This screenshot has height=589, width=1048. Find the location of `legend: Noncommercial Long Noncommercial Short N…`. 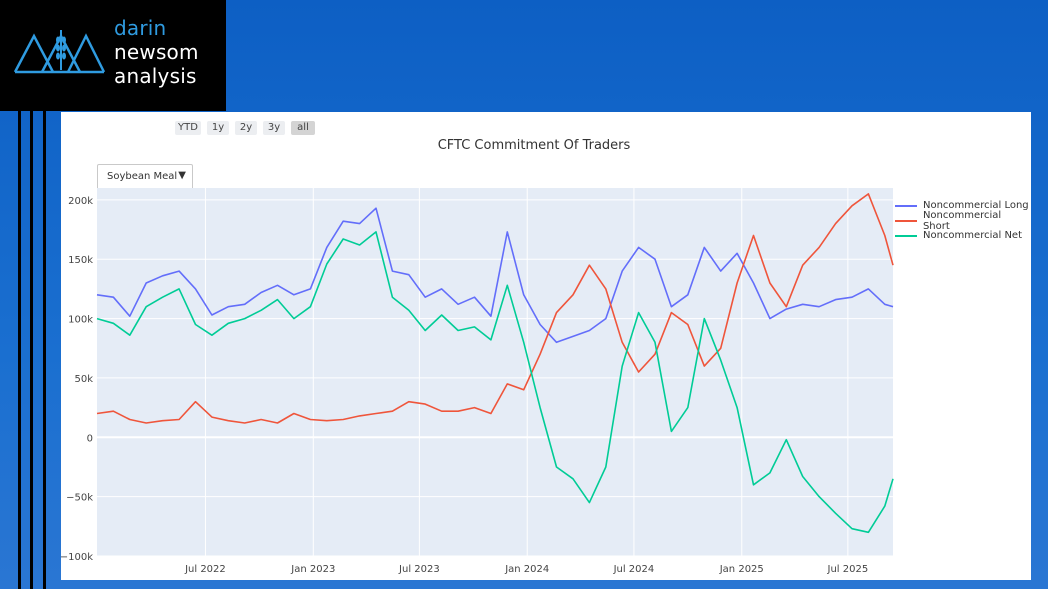

legend: Noncommercial Long Noncommercial Short N… is located at coordinates (963, 220).